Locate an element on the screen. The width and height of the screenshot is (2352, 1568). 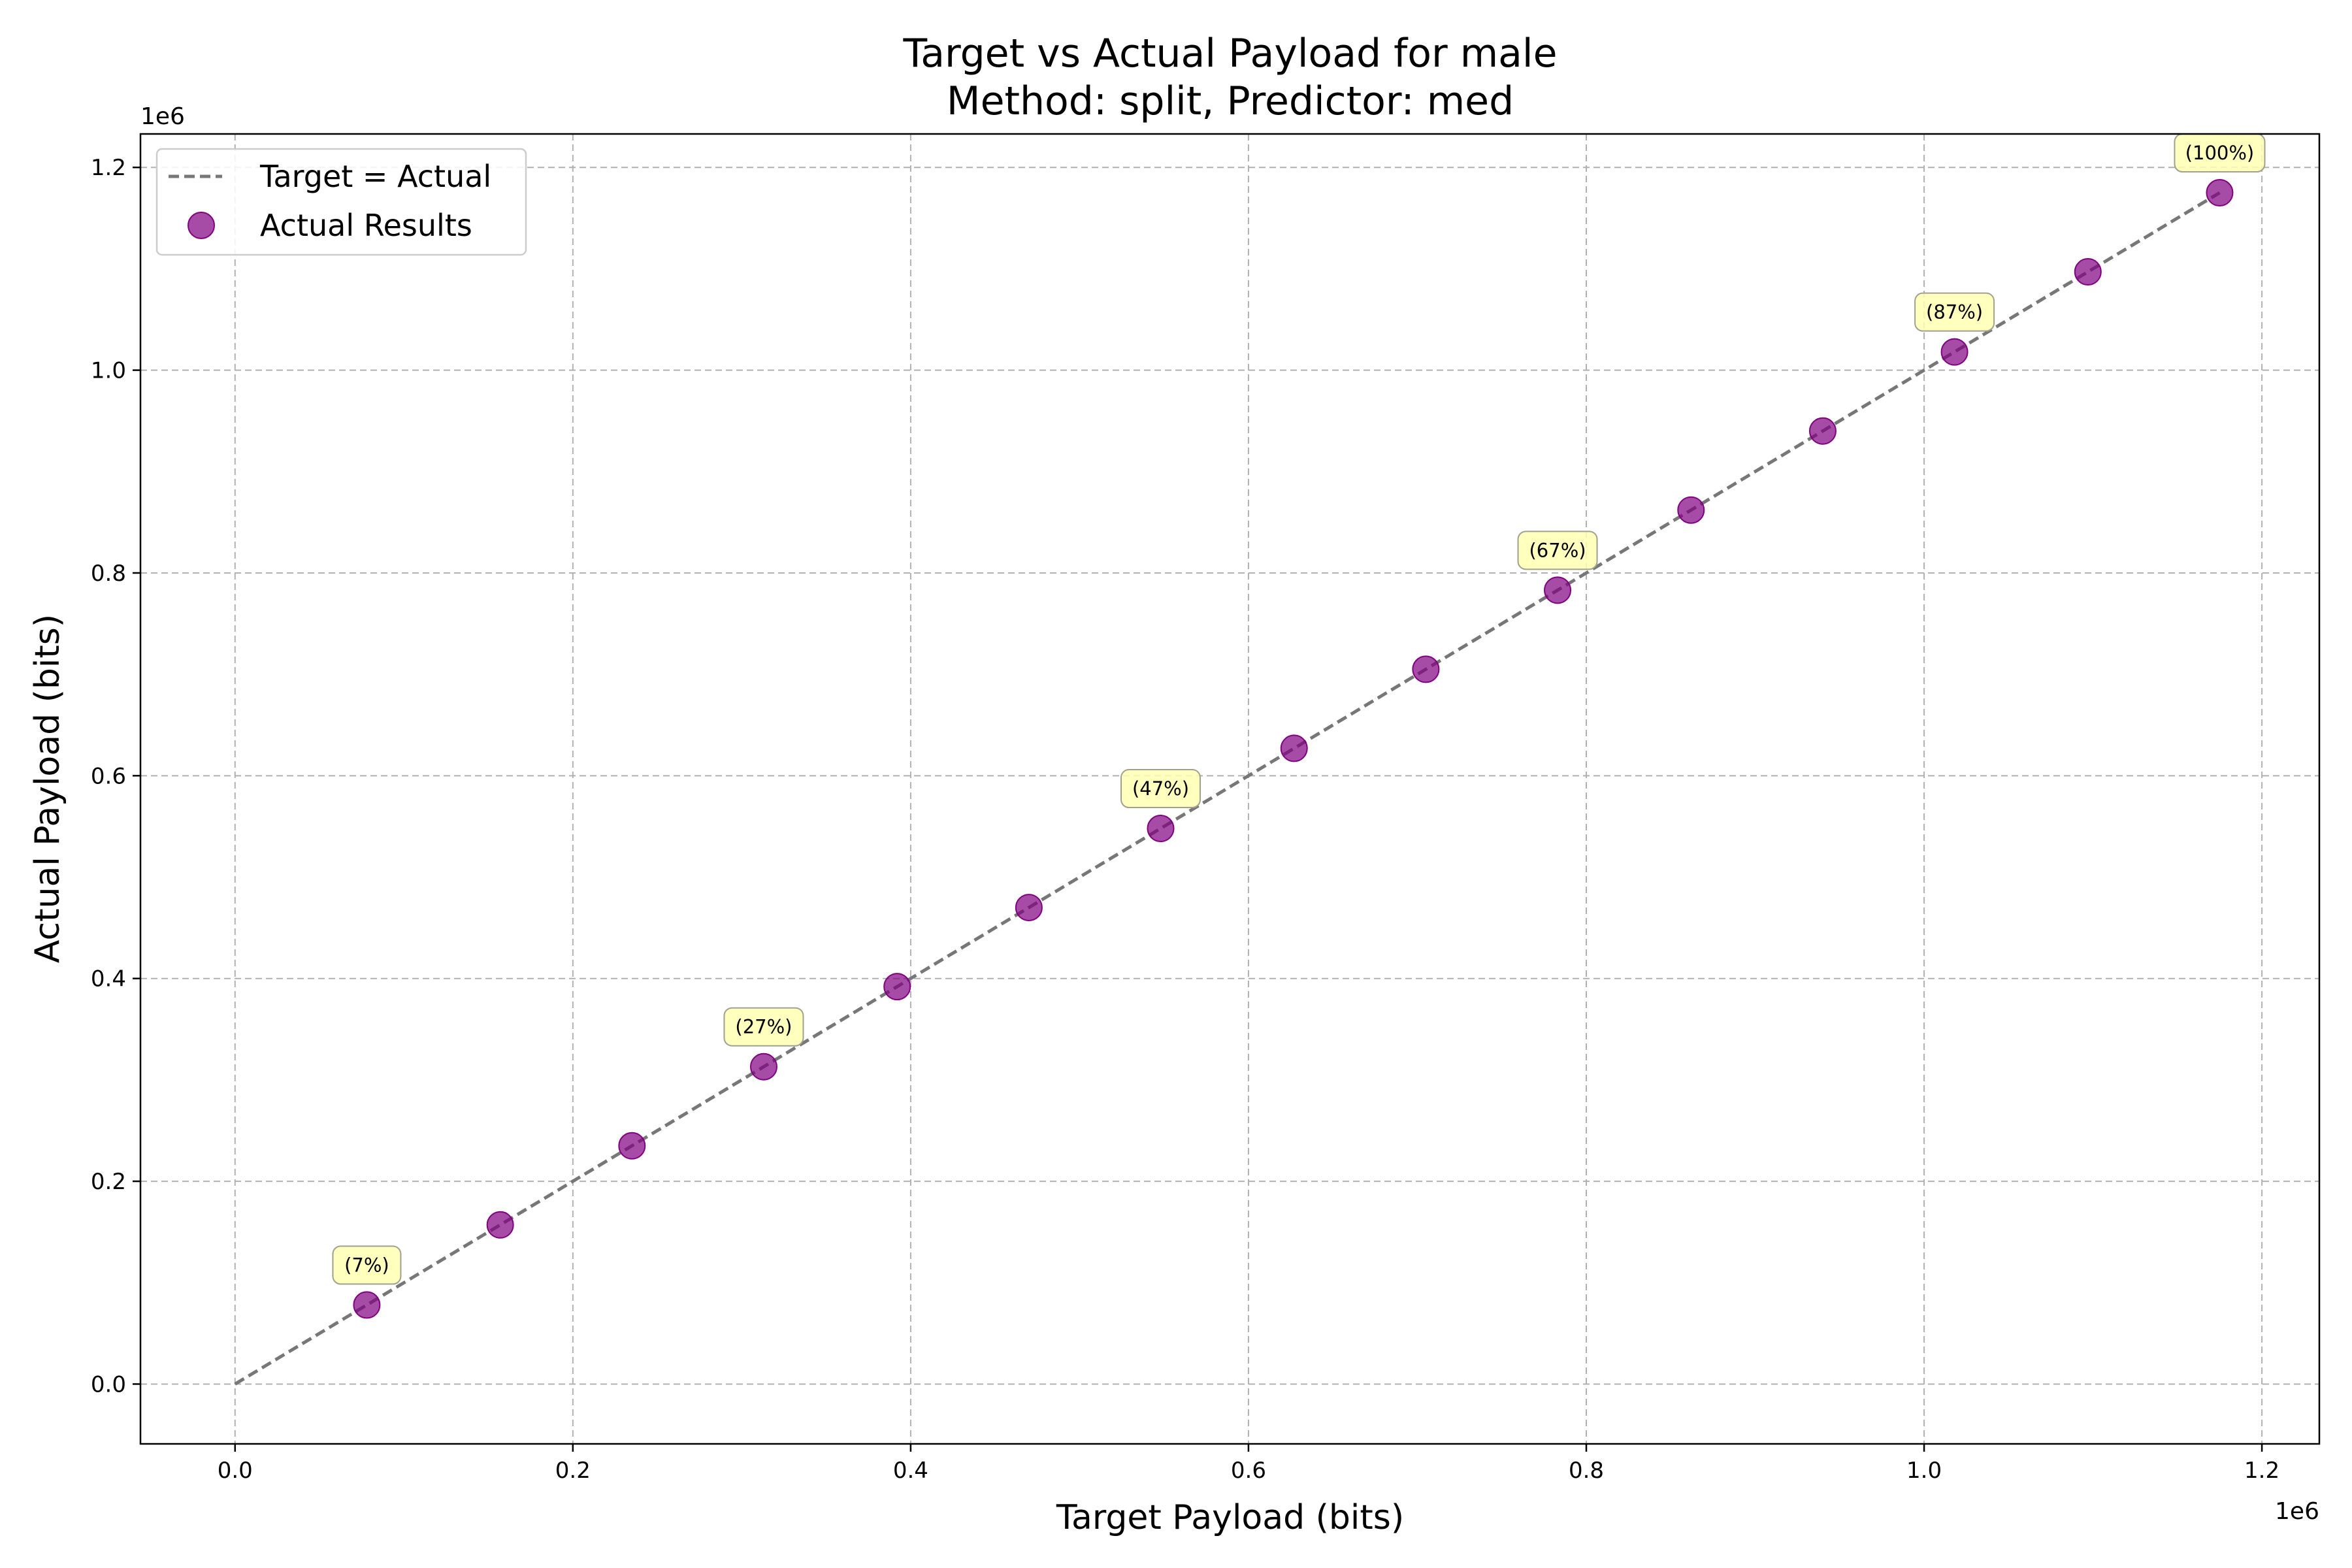
legend-marker-swatch is located at coordinates (201, 225).